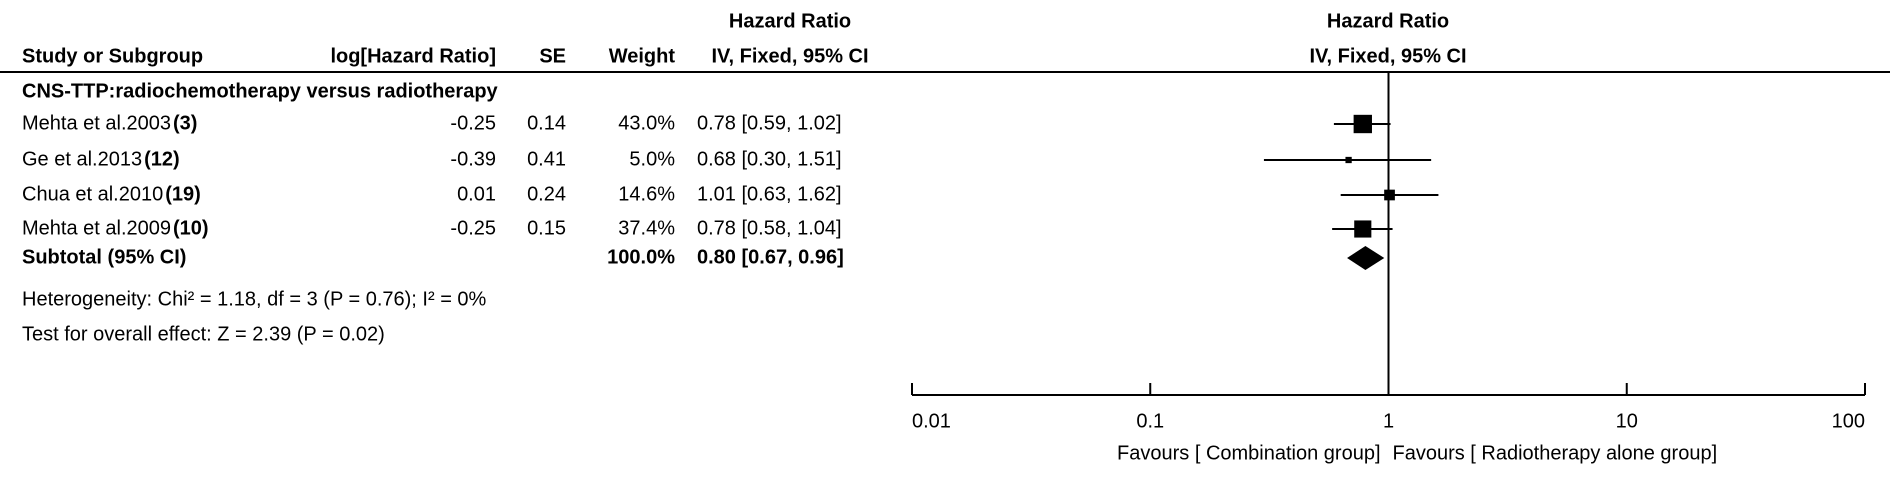  I want to click on ci-label: 0.80 [0.67, 0.96], so click(770, 257).